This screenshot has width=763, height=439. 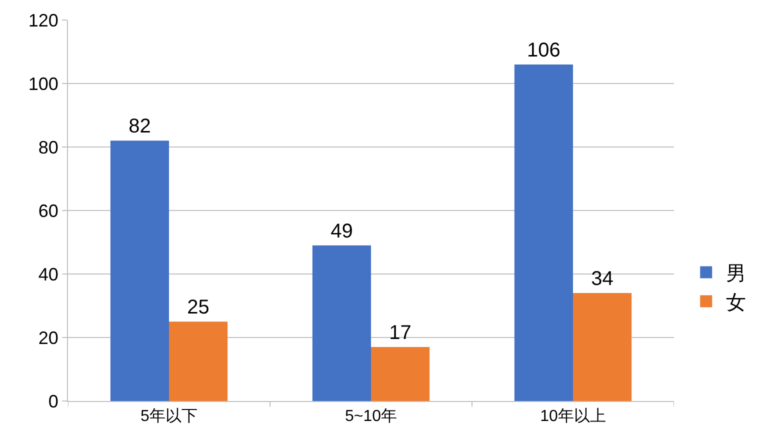 What do you see at coordinates (341, 231) in the screenshot?
I see `data-label: 49` at bounding box center [341, 231].